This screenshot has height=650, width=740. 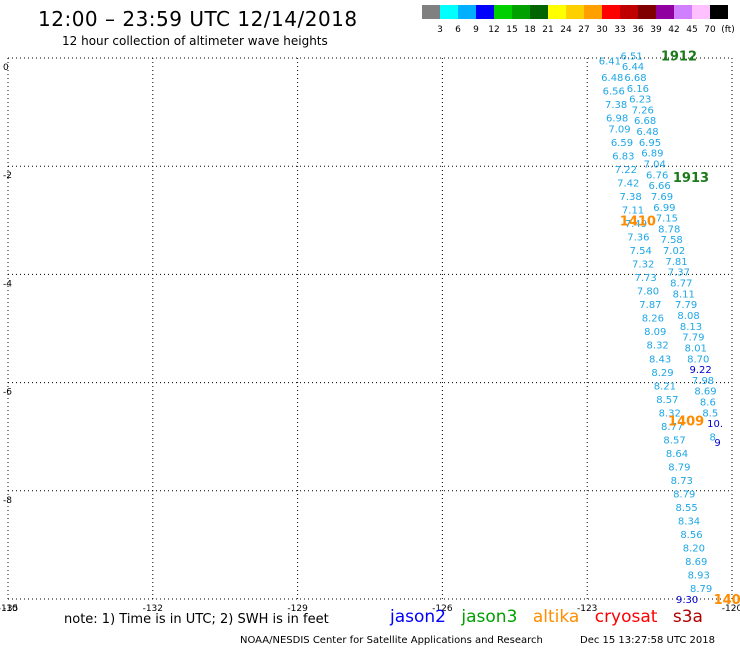 What do you see at coordinates (677, 454) in the screenshot?
I see `wave-height-label: 8.64` at bounding box center [677, 454].